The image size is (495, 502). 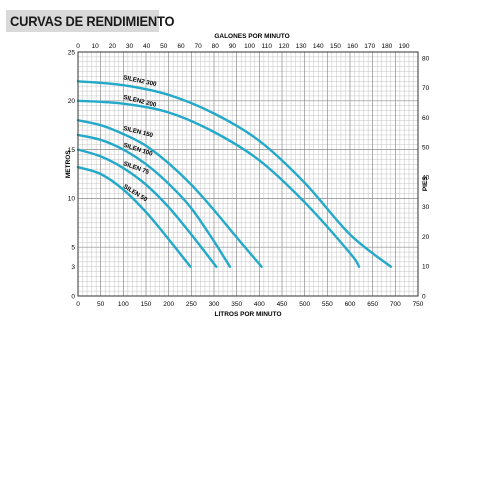 I want to click on x-tick-label: 150, so click(x=146, y=304).